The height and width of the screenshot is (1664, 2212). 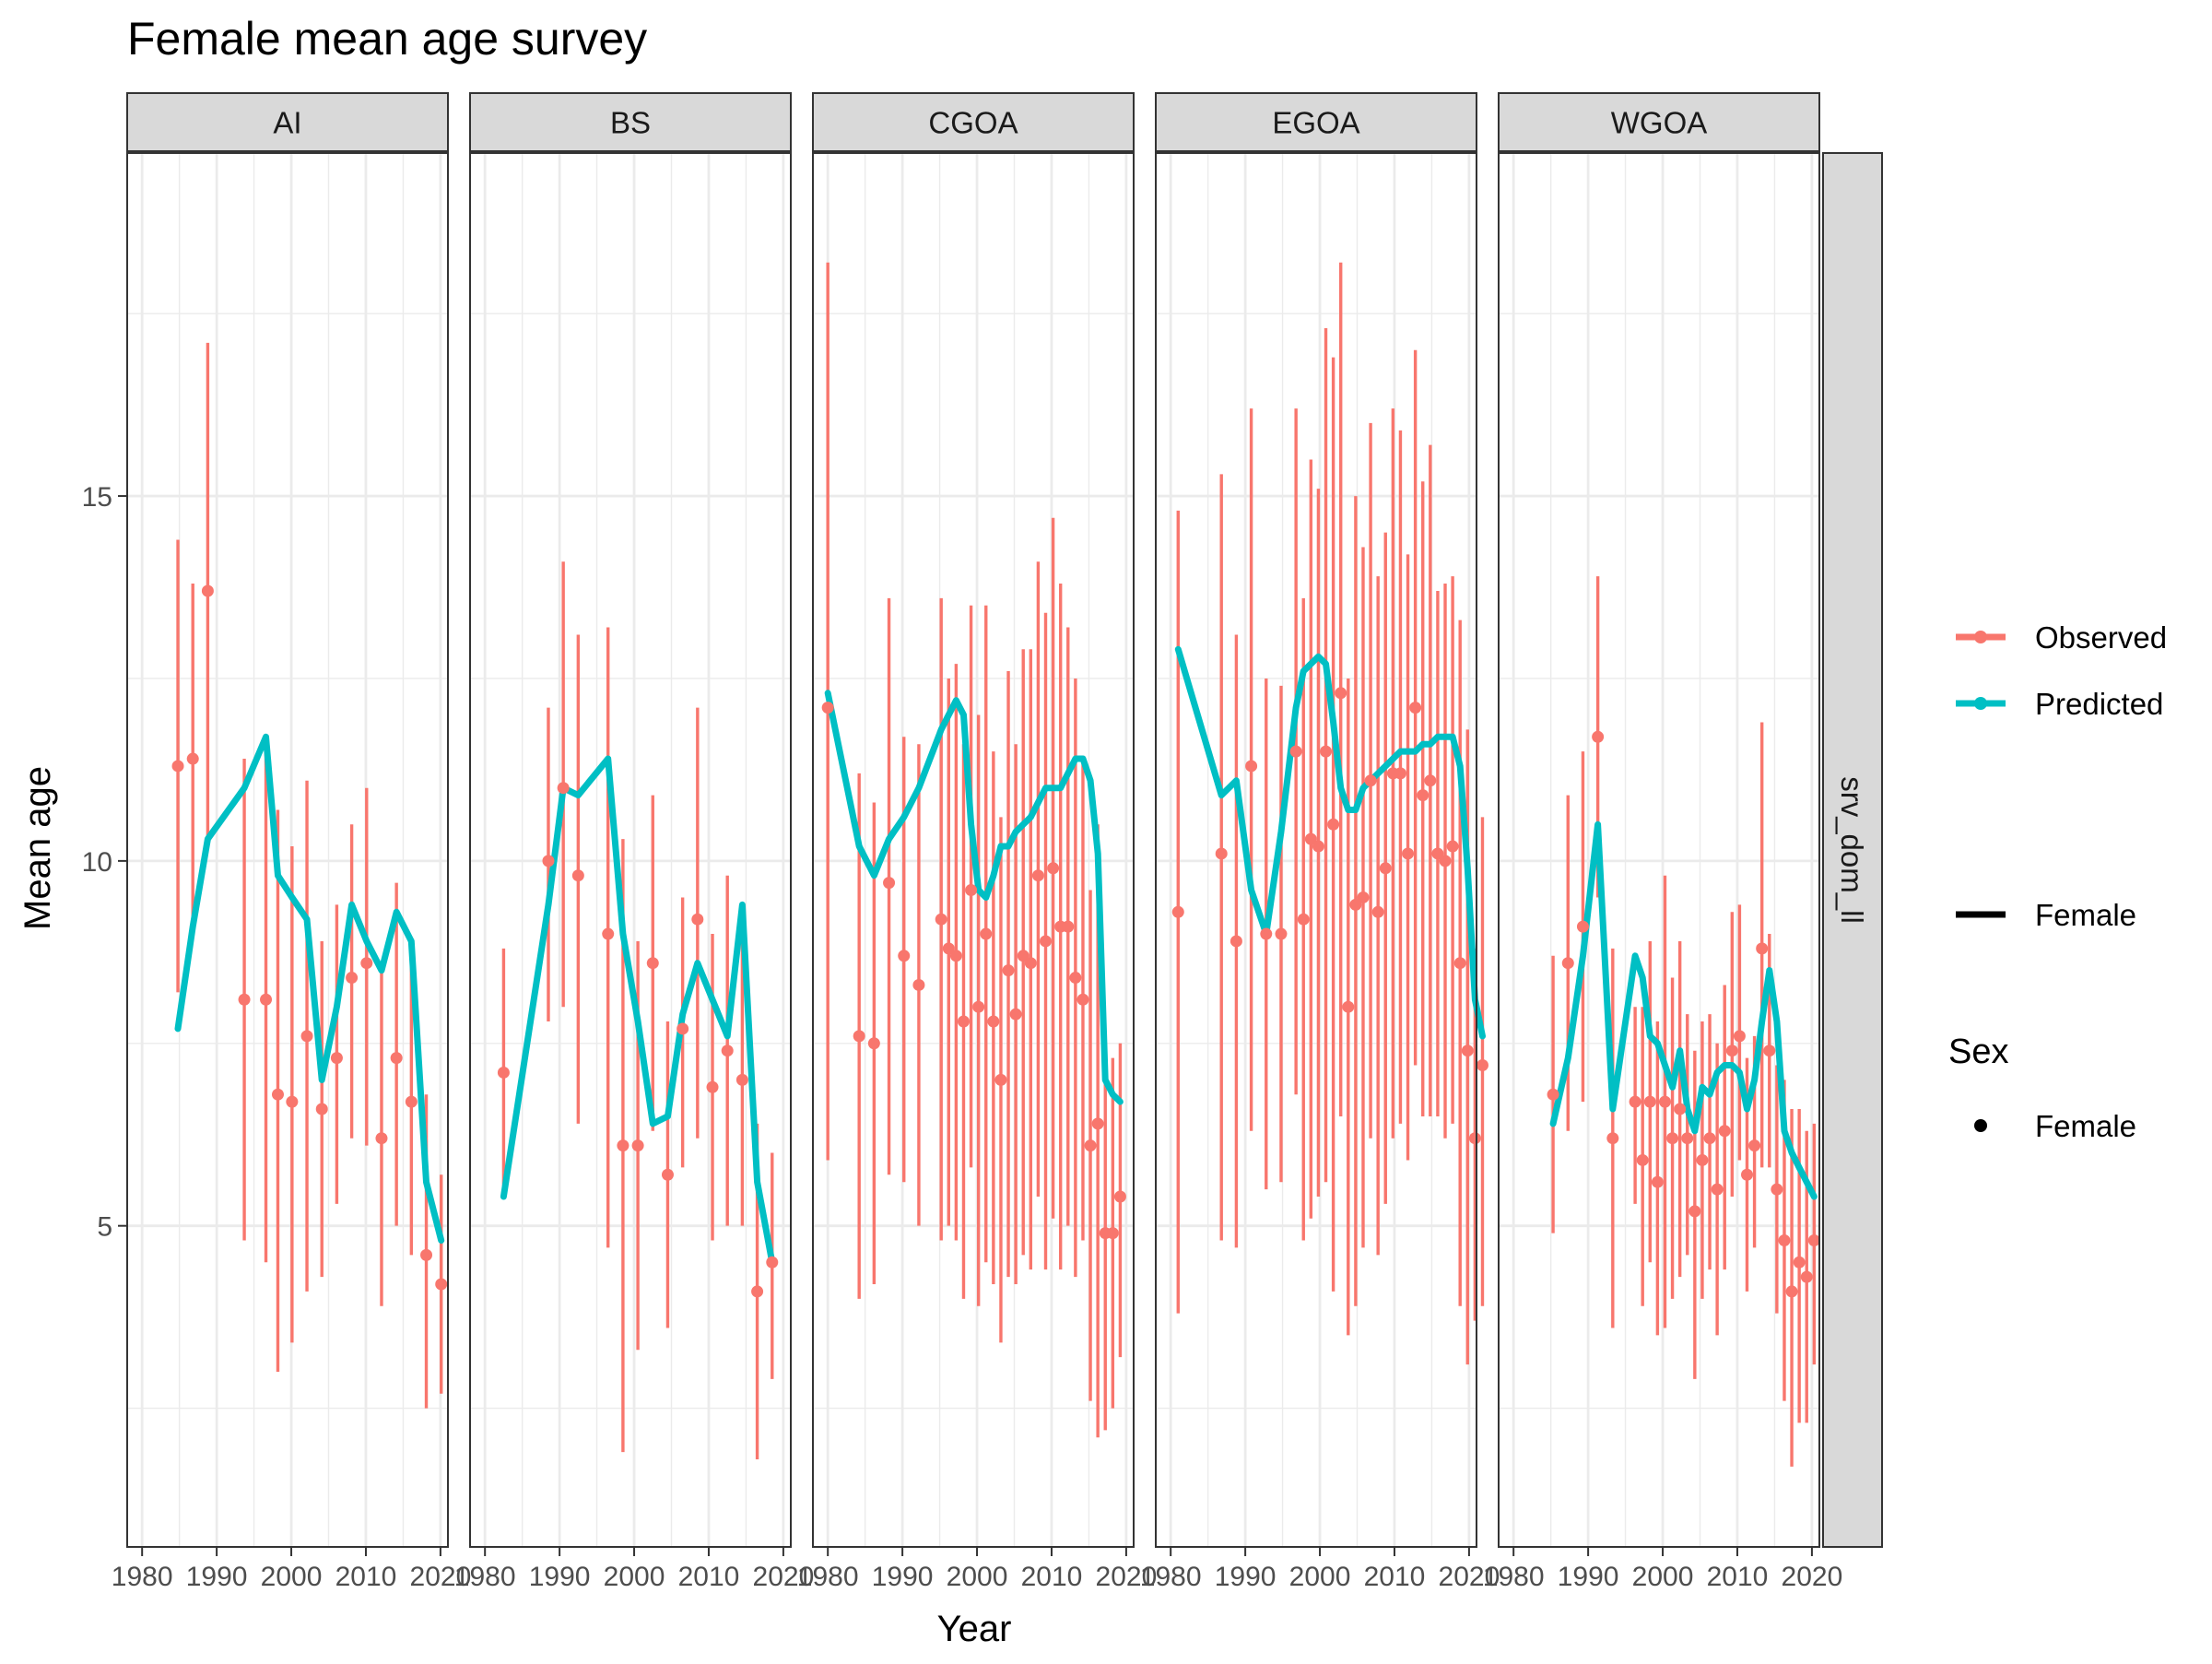 What do you see at coordinates (1980, 703) in the screenshot?
I see `legend-predicted-swatch-point` at bounding box center [1980, 703].